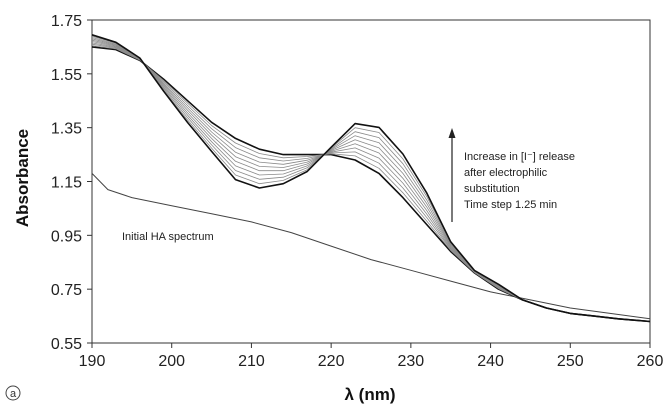 Image resolution: width=664 pixels, height=409 pixels. What do you see at coordinates (331, 361) in the screenshot?
I see `x-tick-label: 220` at bounding box center [331, 361].